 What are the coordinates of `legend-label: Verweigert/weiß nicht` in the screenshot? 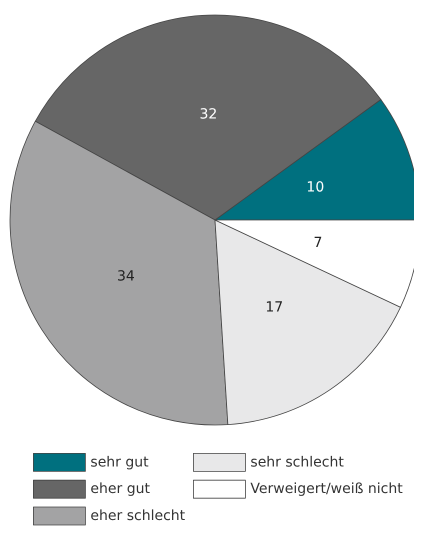 It's located at (327, 489).